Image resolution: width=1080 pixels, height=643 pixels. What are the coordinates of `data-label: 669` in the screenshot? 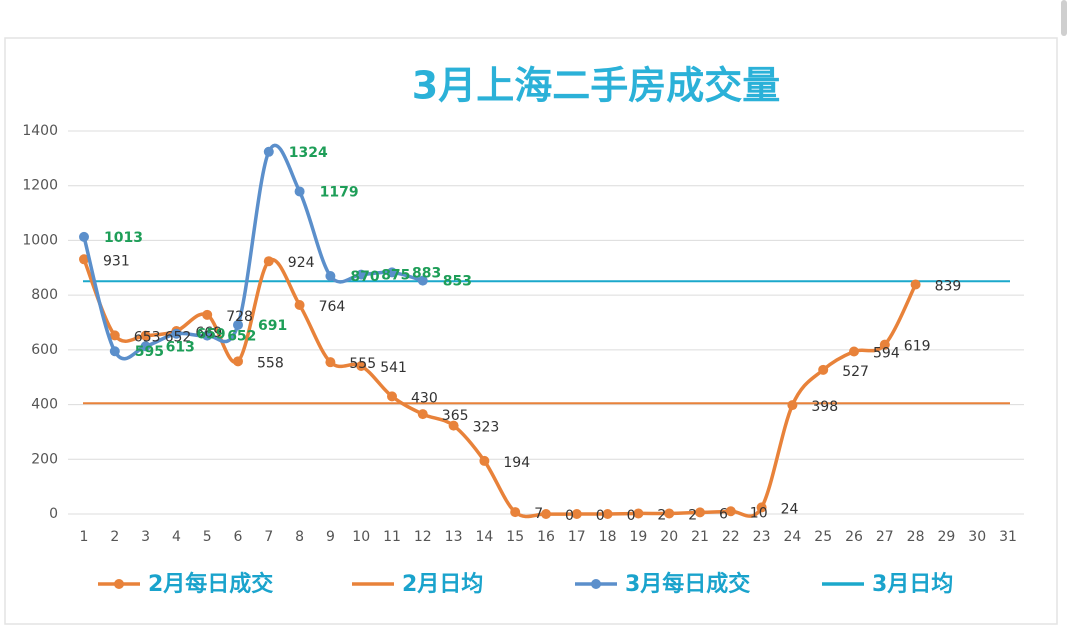 It's located at (208, 333).